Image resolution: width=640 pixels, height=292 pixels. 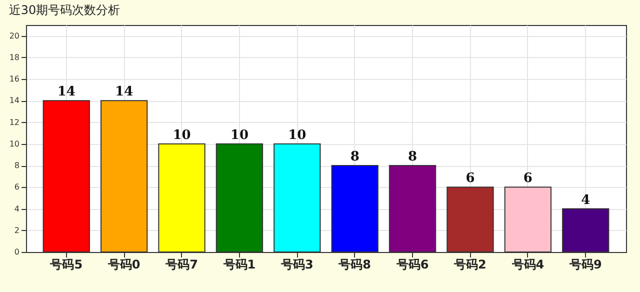 What do you see at coordinates (17, 209) in the screenshot?
I see `y-tick-label: 4` at bounding box center [17, 209].